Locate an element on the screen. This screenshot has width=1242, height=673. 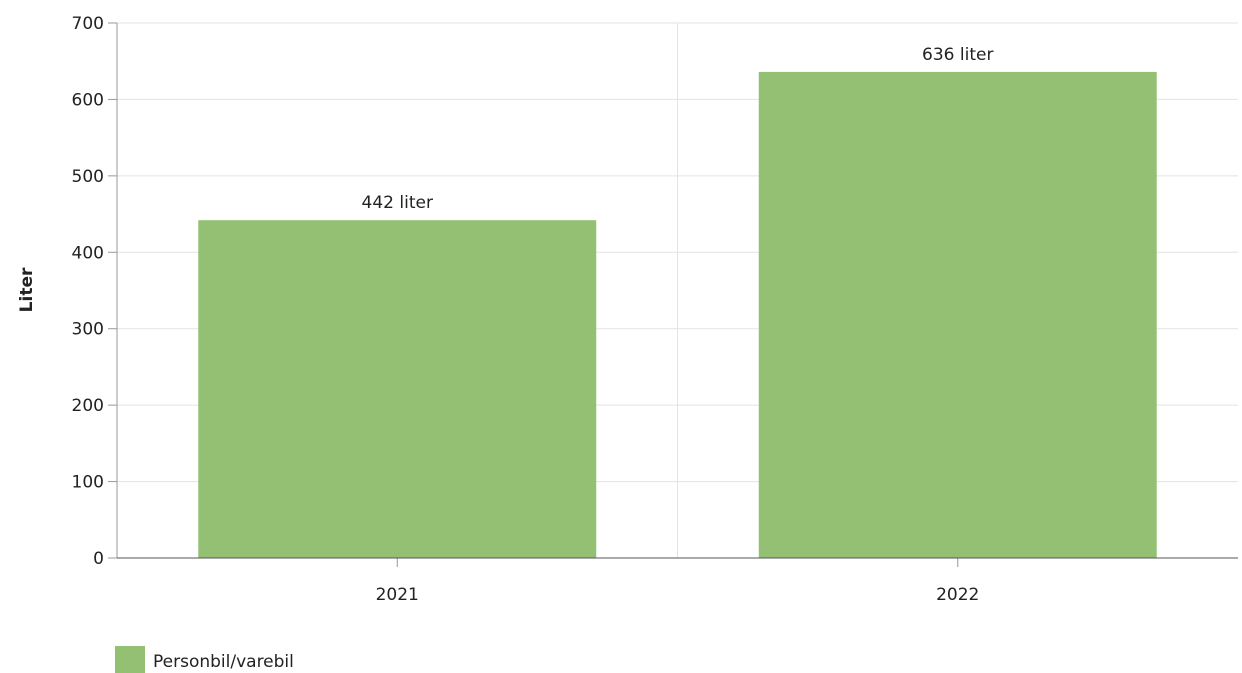
y-tick-label: 400 is located at coordinates (88, 253).